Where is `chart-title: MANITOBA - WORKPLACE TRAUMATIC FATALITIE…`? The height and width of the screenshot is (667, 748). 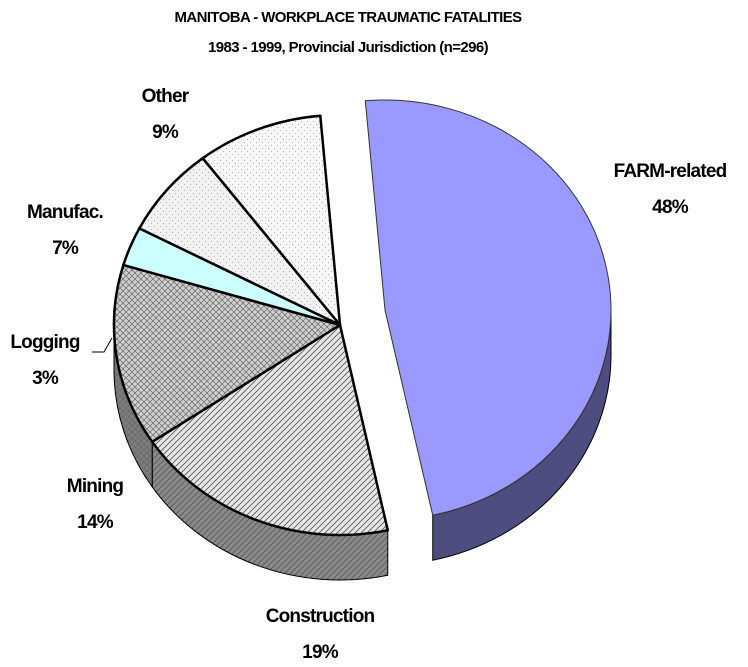
chart-title: MANITOBA - WORKPLACE TRAUMATIC FATALITIE… is located at coordinates (348, 17).